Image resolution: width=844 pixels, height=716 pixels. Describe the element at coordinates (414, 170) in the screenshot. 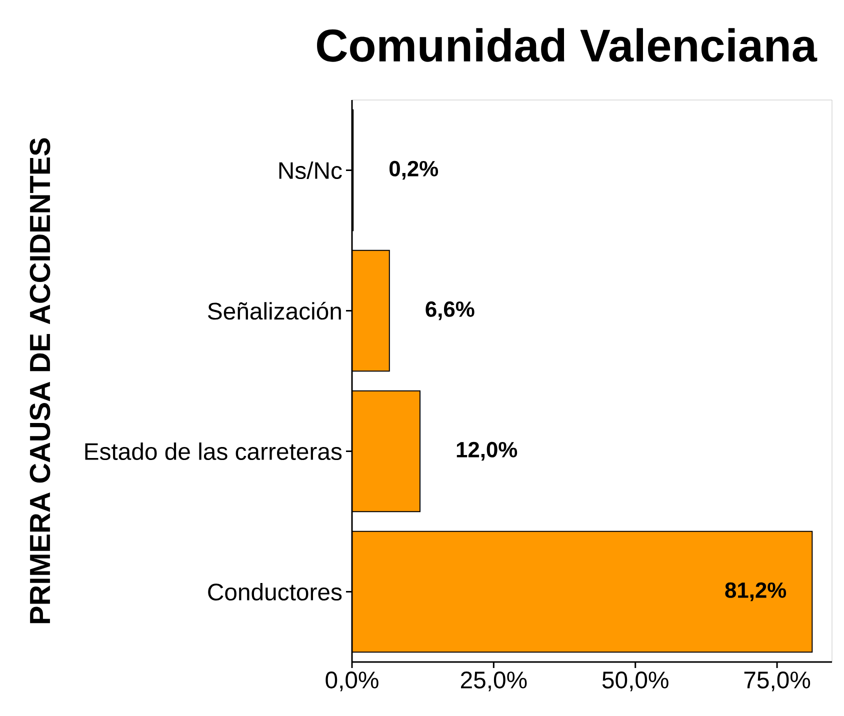

I see `data-label: 0,2%` at that location.